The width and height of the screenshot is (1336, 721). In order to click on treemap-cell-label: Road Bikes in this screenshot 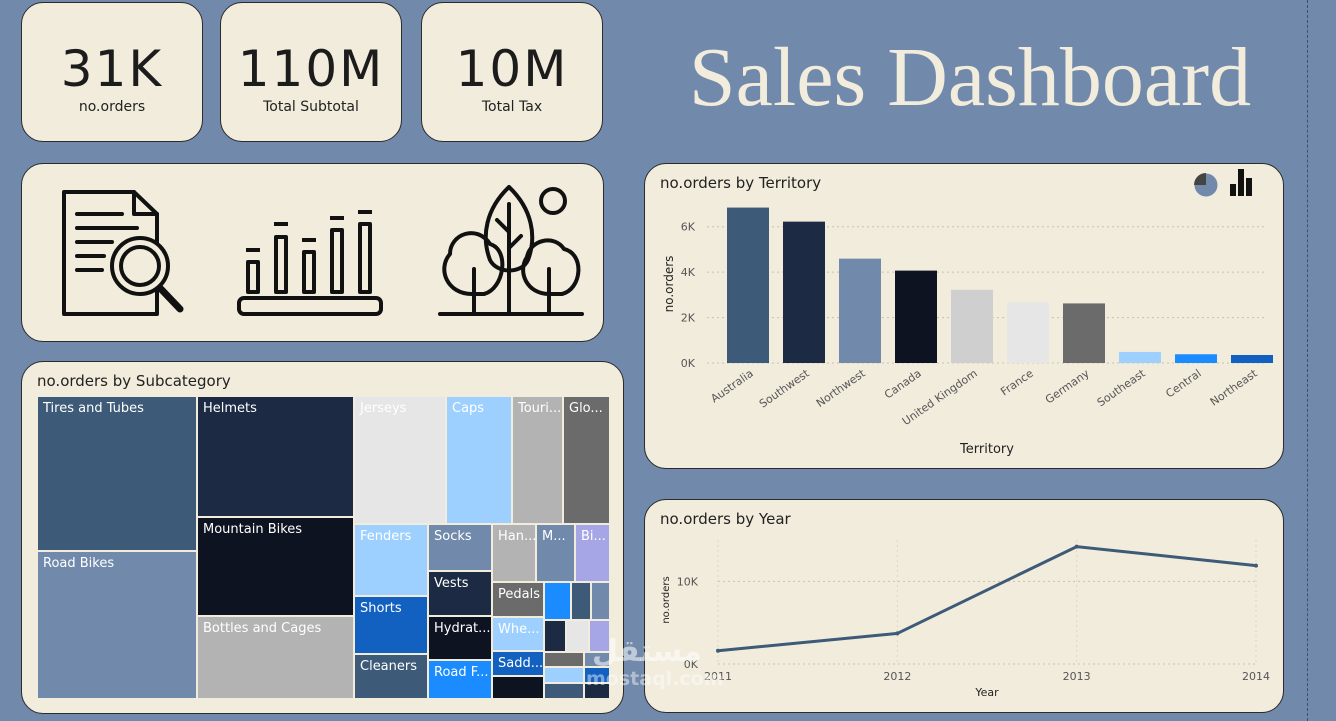, I will do `click(79, 563)`.